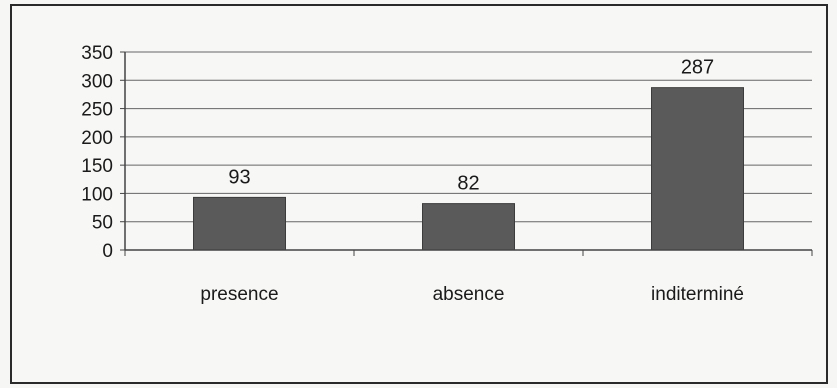  I want to click on data-label: 82, so click(468, 184).